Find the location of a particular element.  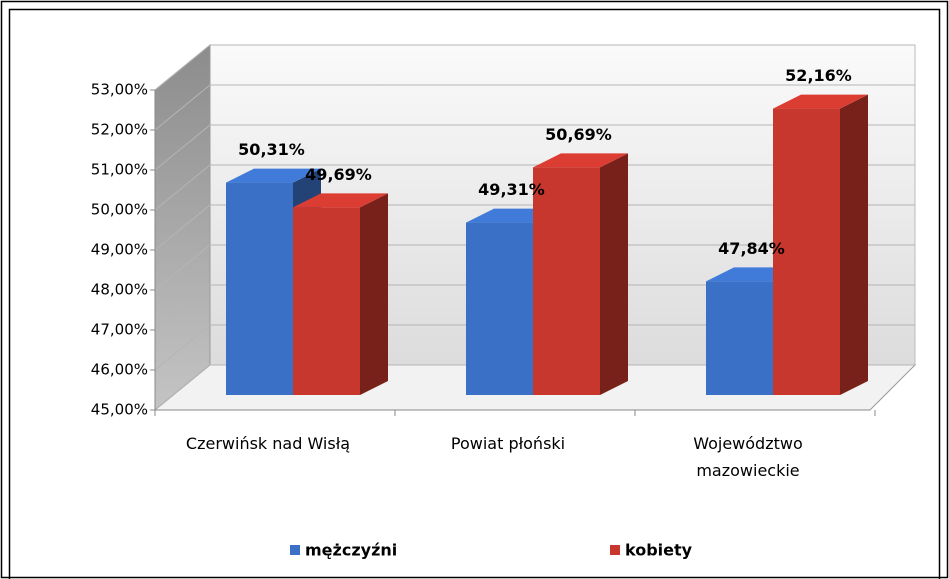

x-tick-label: Województwo mazowieckie is located at coordinates (748, 457).